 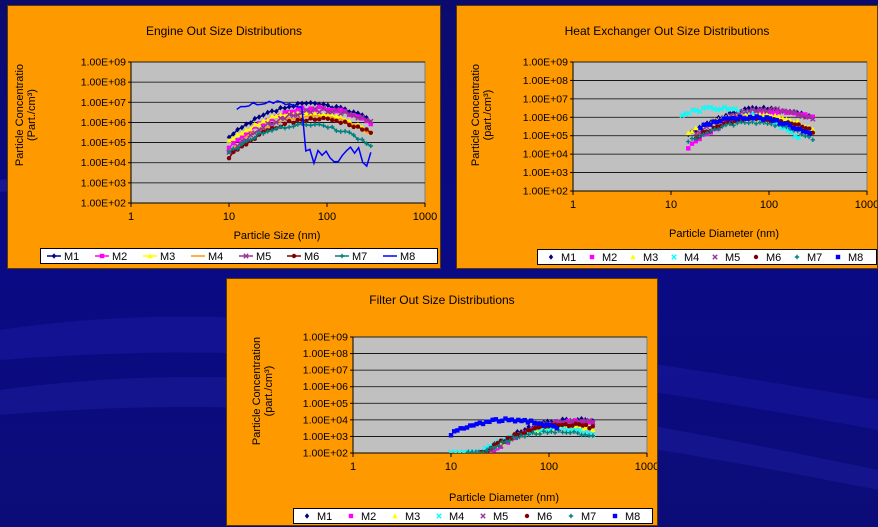 I want to click on y-tick-label: 1.00E+02, so click(x=325, y=454).